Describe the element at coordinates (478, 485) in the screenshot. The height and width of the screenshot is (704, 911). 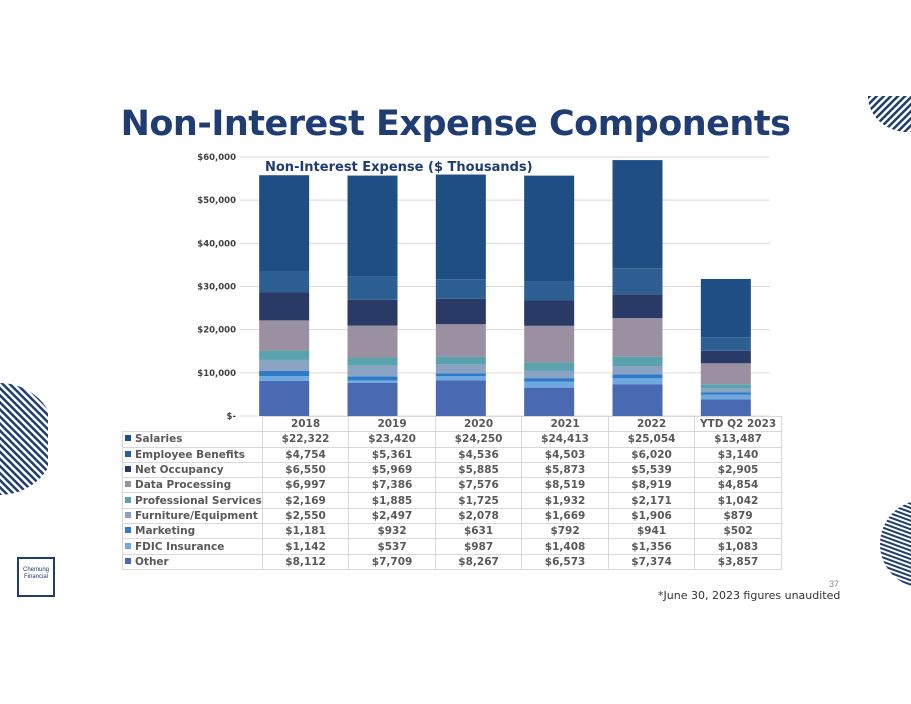
I see `table-cell: $7,576` at that location.